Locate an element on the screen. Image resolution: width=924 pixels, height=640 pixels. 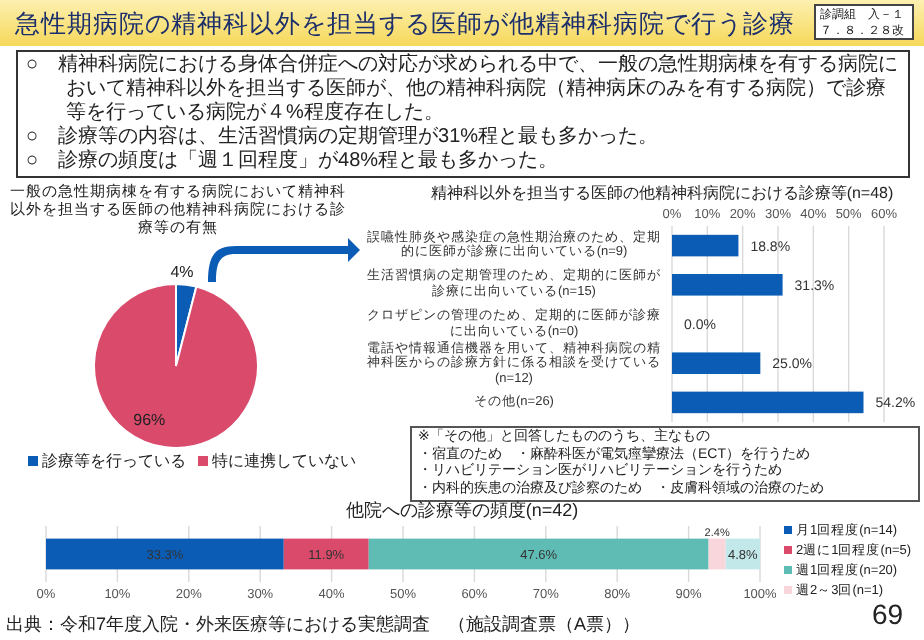
text: ○ 診療等の内容は、生活習慣病の定期管理が31%程と最も多かった。 is located at coordinates (343, 137).